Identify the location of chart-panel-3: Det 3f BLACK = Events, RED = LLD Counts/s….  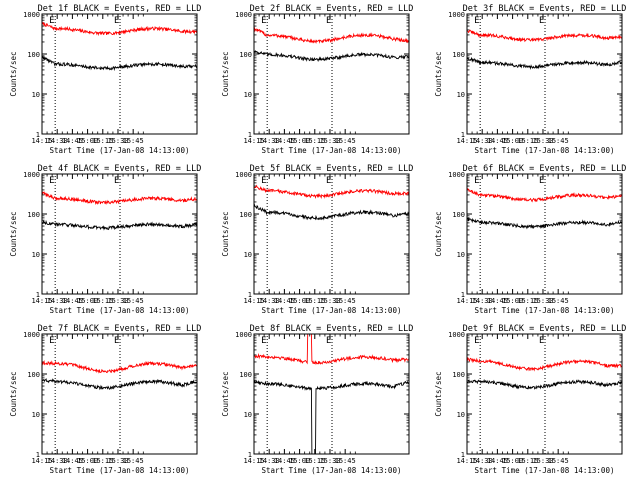
(530, 79).